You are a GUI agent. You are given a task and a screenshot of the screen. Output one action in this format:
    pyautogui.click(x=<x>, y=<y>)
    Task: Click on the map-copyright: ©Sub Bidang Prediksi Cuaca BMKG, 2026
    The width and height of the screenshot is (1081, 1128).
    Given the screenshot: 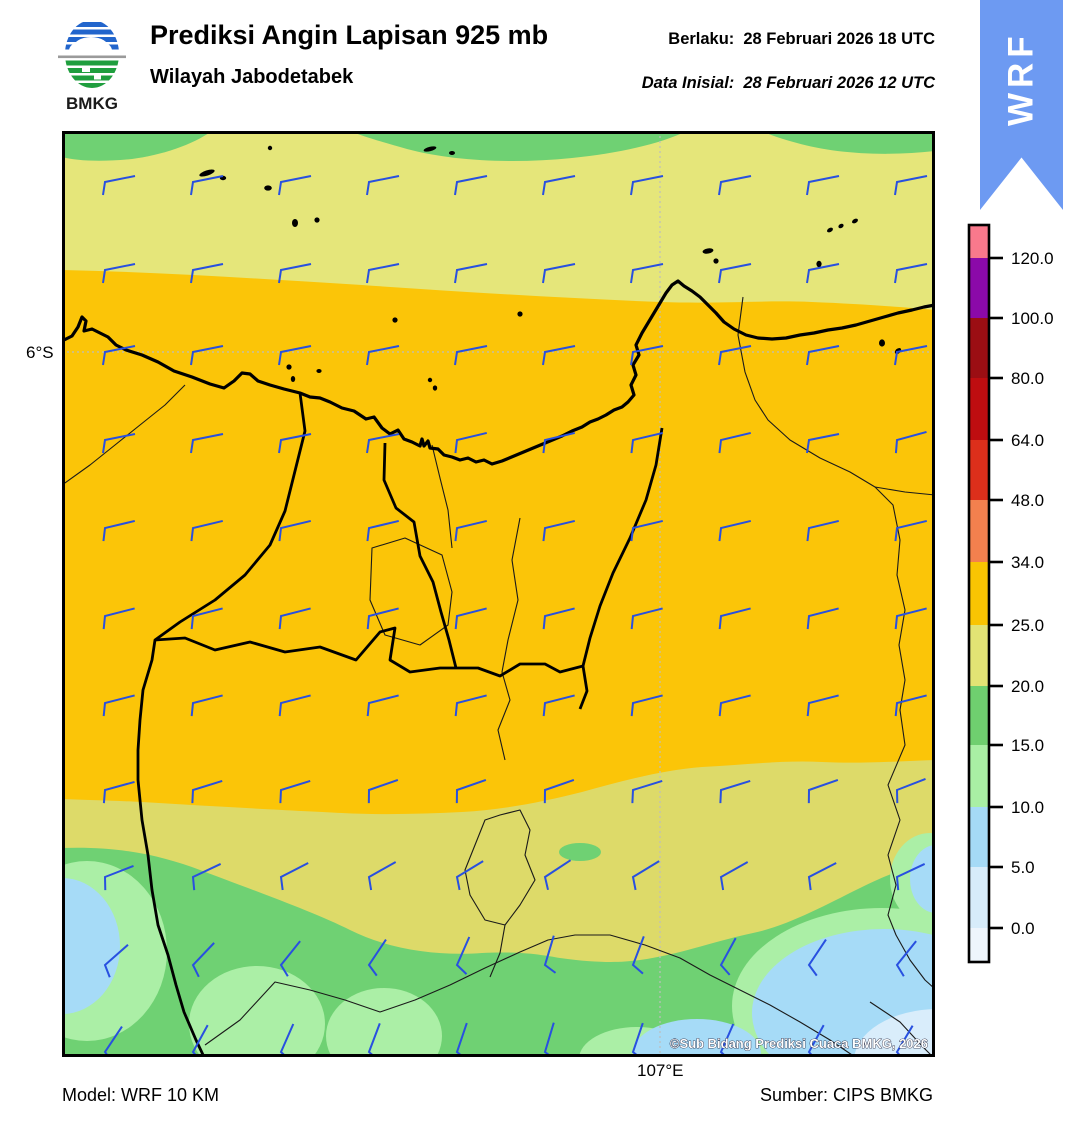 What is the action you would take?
    pyautogui.click(x=799, y=1043)
    